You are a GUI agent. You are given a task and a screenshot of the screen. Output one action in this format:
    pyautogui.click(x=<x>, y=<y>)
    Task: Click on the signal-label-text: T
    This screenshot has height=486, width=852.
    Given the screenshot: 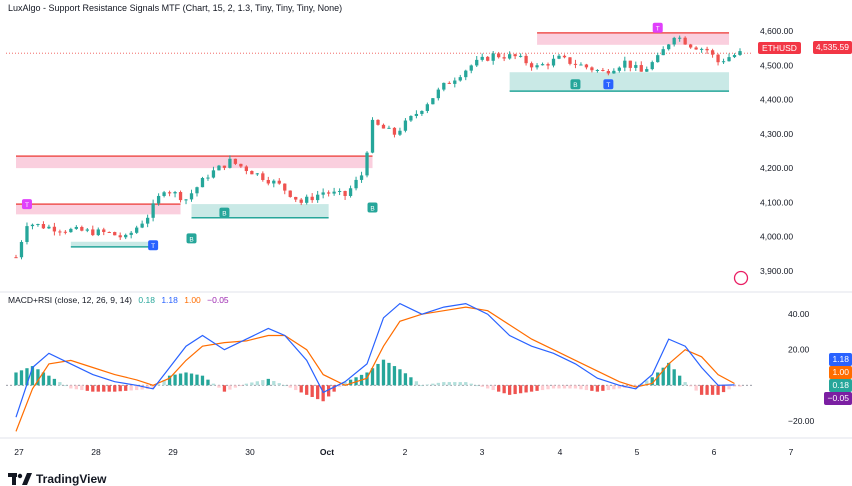 What is the action you would take?
    pyautogui.click(x=153, y=246)
    